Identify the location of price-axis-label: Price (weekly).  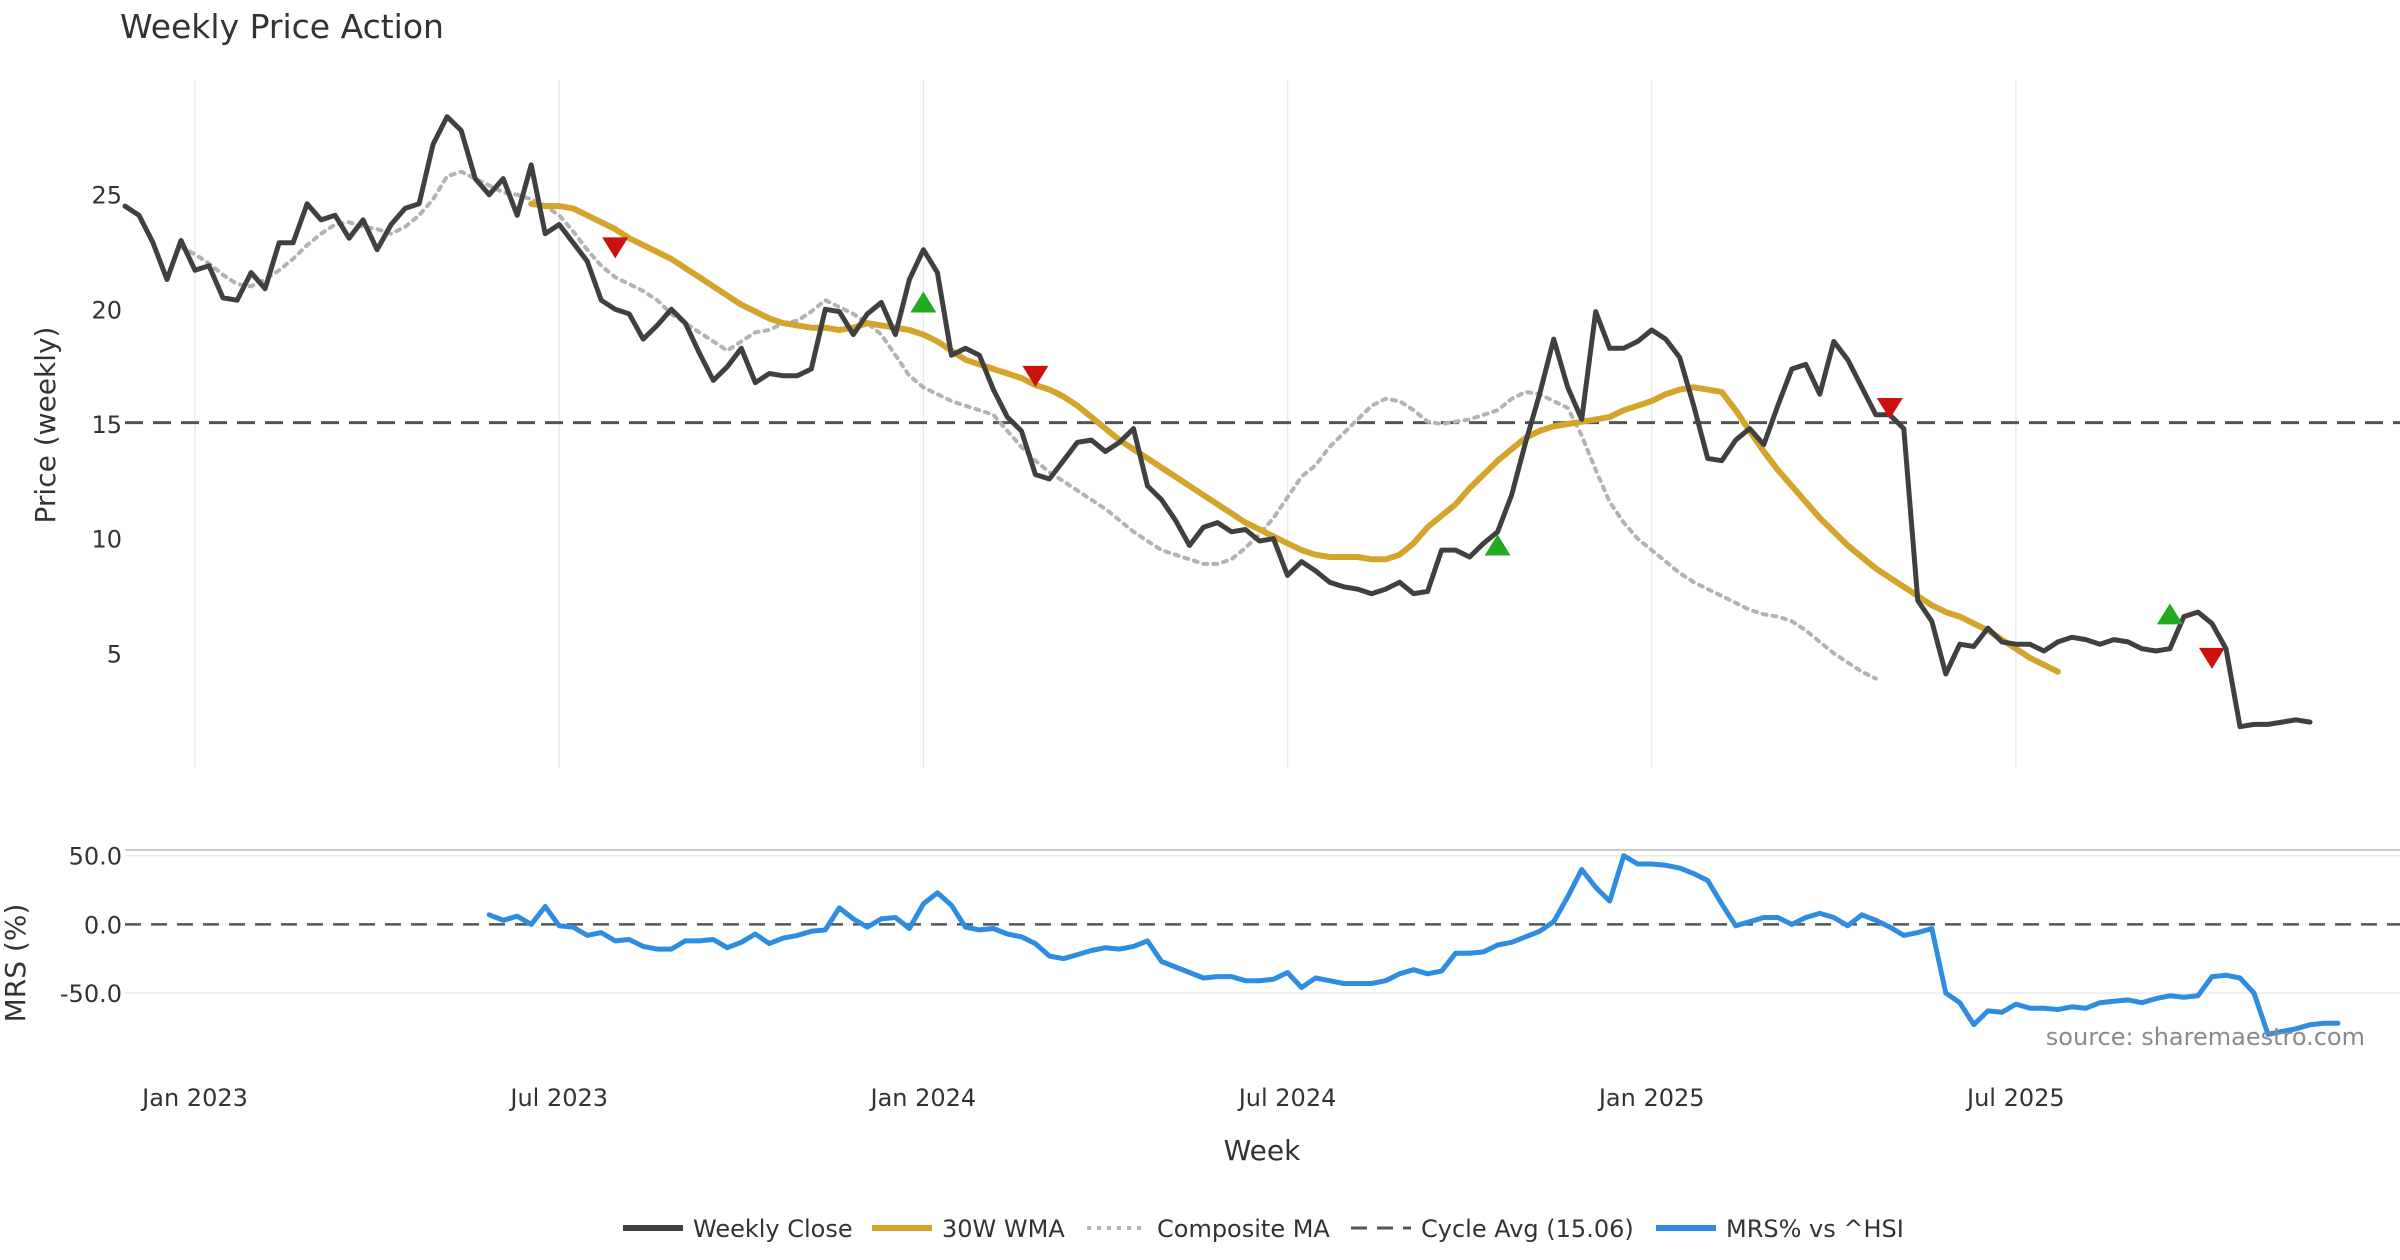
(45, 425).